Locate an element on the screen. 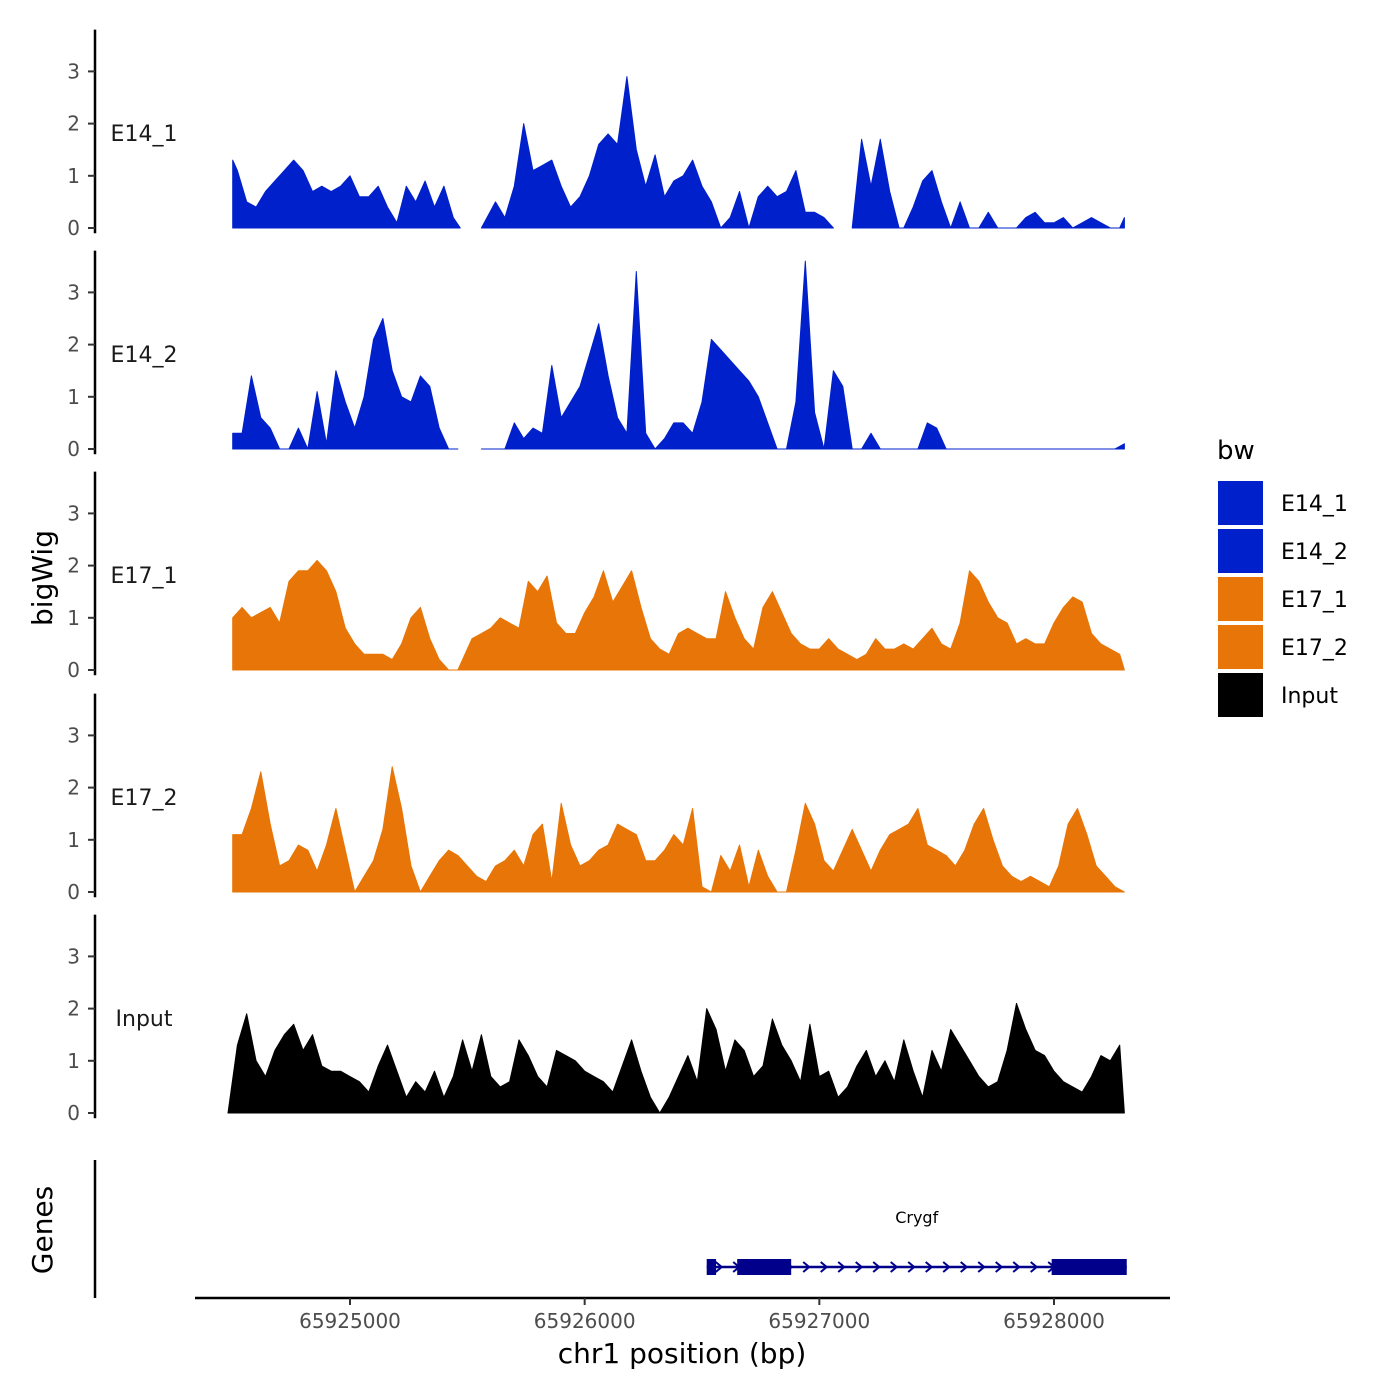 This screenshot has height=1400, width=1400. track-e17-1: 0 1 2 3 E17_1 is located at coordinates (596, 576).